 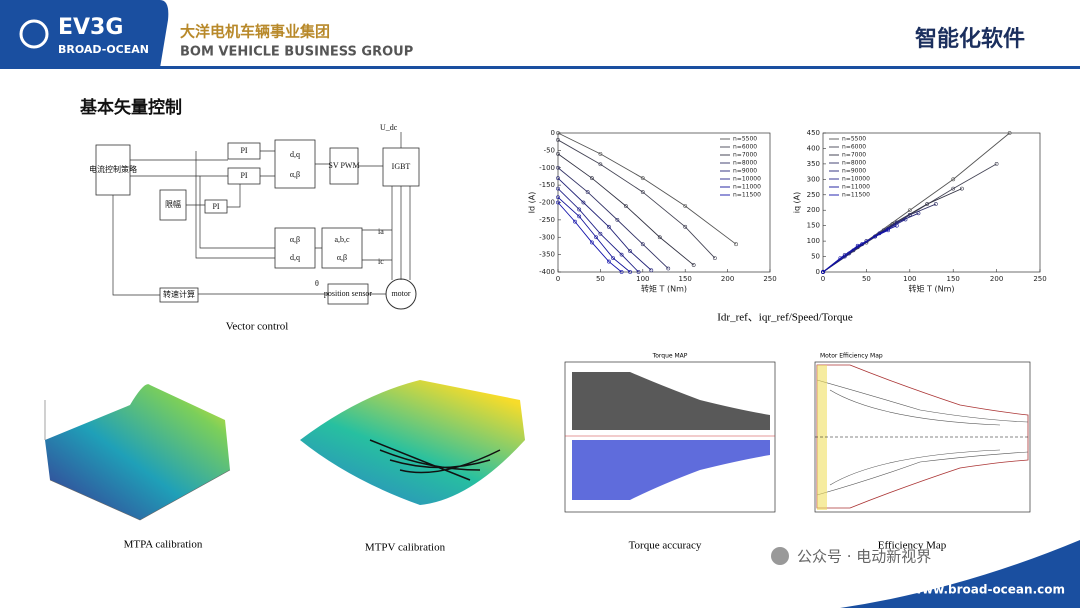 What do you see at coordinates (90, 27) in the screenshot?
I see `logo: EV3G` at bounding box center [90, 27].